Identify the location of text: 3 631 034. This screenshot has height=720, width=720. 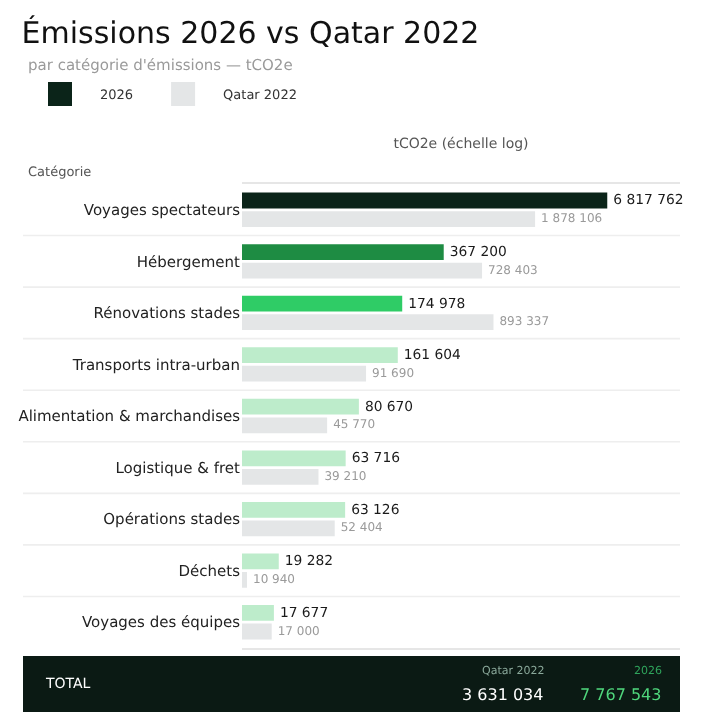
(503, 695).